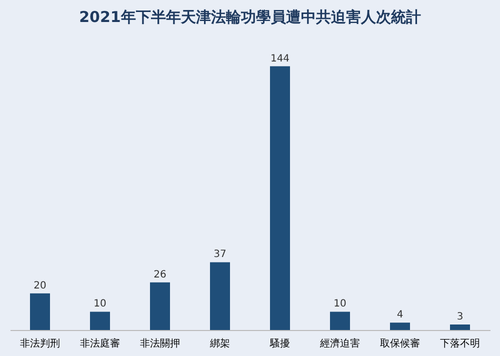 This screenshot has width=500, height=356. What do you see at coordinates (400, 344) in the screenshot?
I see `x-tick-label: 取保候審` at bounding box center [400, 344].